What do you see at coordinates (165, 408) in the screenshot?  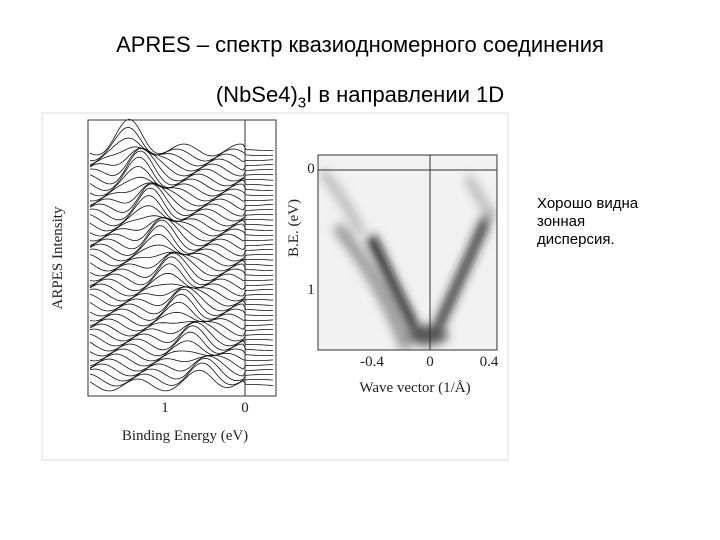 I see `x-tick-label: 1` at bounding box center [165, 408].